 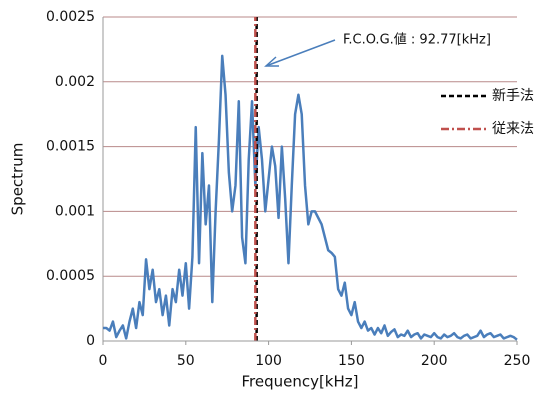 I want to click on x-tick-label: 0, so click(x=103, y=361).